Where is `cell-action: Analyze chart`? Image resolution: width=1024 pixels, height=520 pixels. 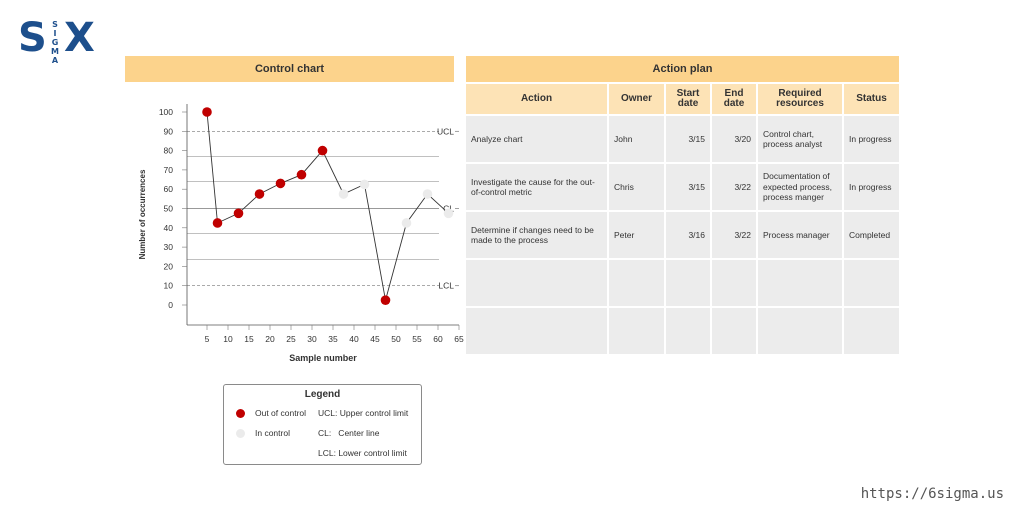 cell-action: Analyze chart is located at coordinates (536, 139).